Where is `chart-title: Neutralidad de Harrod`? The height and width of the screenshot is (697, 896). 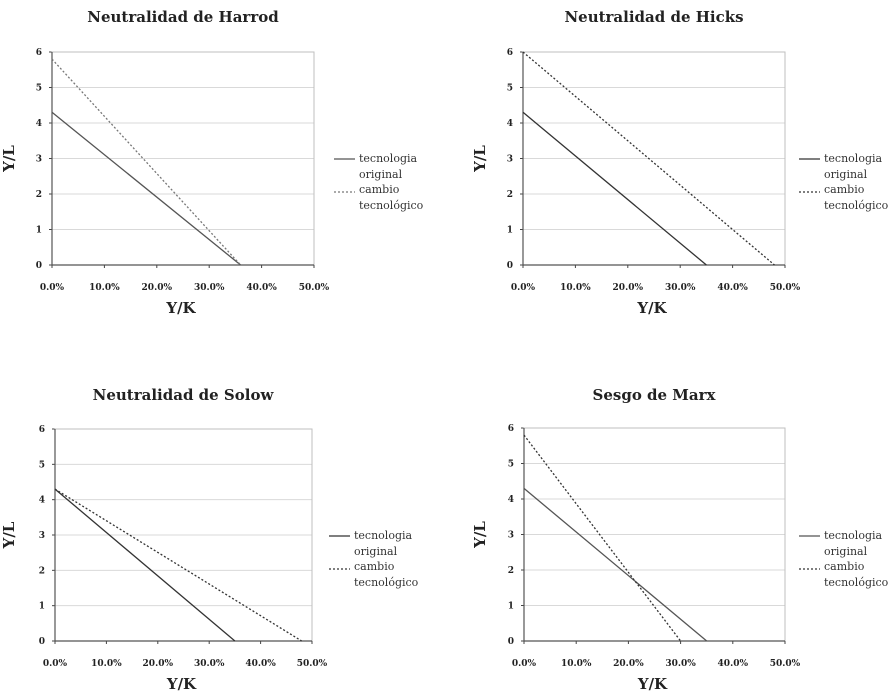 chart-title: Neutralidad de Harrod is located at coordinates (183, 17).